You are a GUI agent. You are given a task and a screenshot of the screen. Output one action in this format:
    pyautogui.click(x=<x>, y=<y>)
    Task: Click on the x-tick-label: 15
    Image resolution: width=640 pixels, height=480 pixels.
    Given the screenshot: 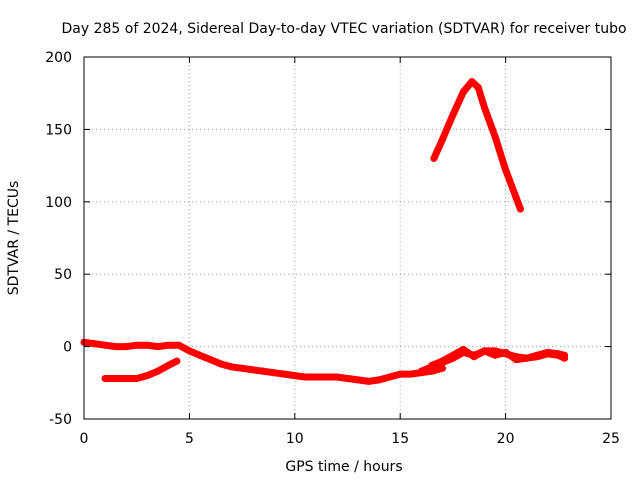 What is the action you would take?
    pyautogui.click(x=400, y=439)
    